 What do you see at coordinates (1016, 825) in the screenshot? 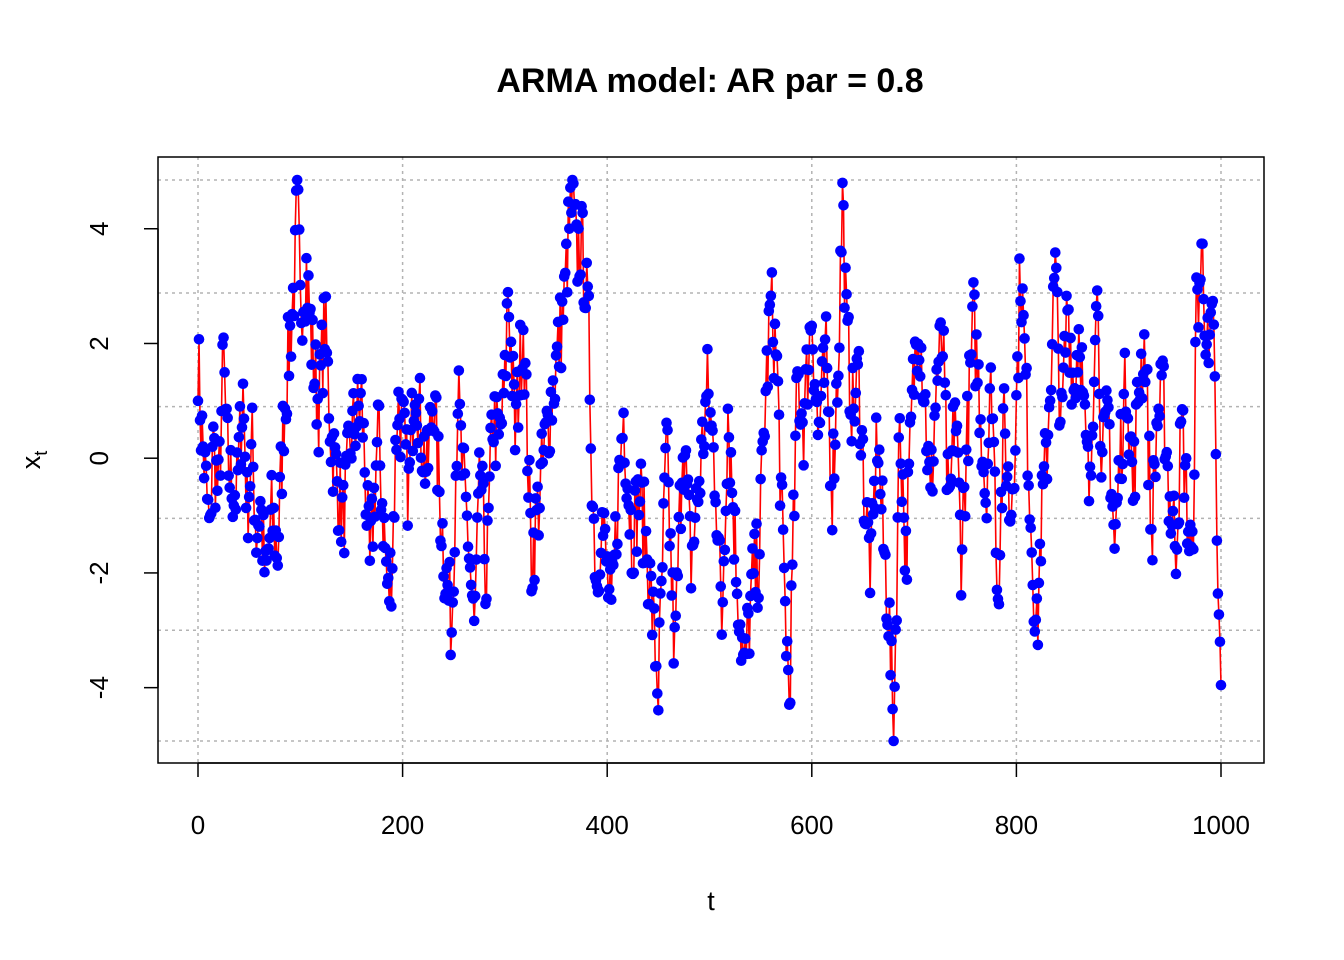
I see `x-tick-label-4: 800` at bounding box center [1016, 825].